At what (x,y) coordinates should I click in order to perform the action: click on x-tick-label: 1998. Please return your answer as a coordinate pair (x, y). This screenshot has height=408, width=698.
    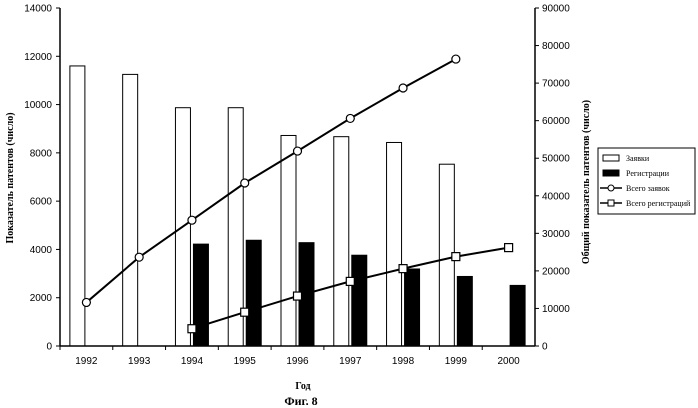
    Looking at the image, I should click on (403, 361).